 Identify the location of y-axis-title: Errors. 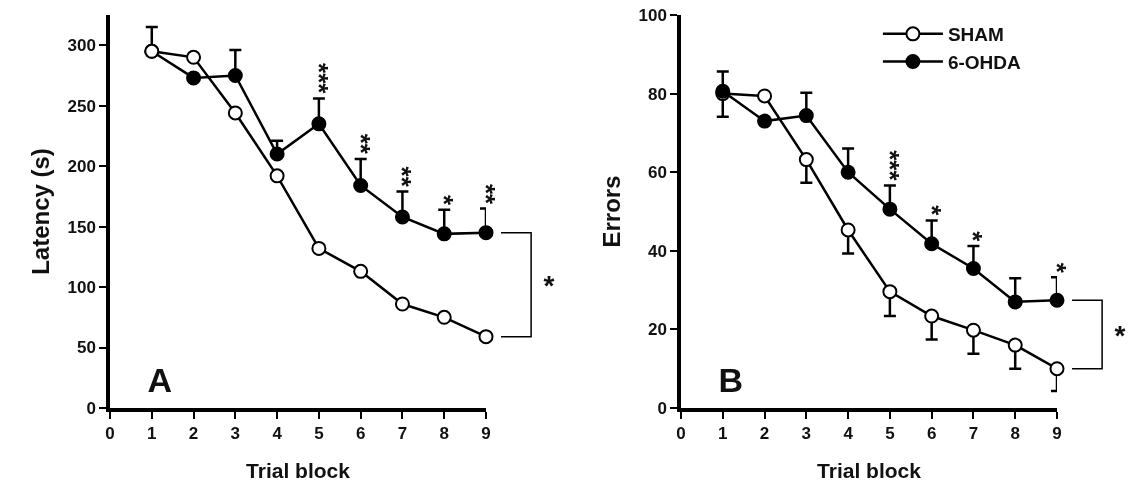
(612, 211).